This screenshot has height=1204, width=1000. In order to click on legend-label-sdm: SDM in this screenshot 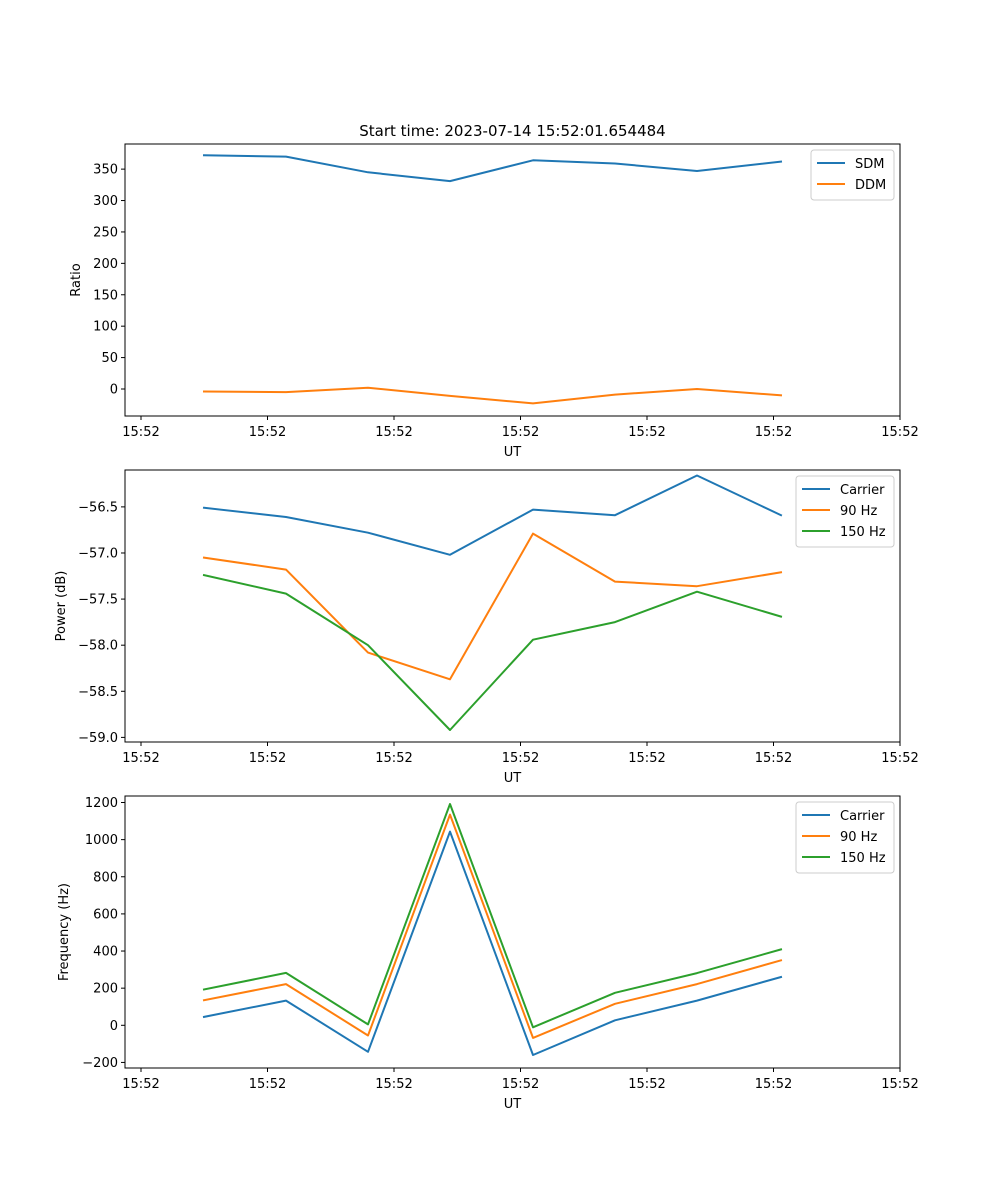, I will do `click(869, 164)`.